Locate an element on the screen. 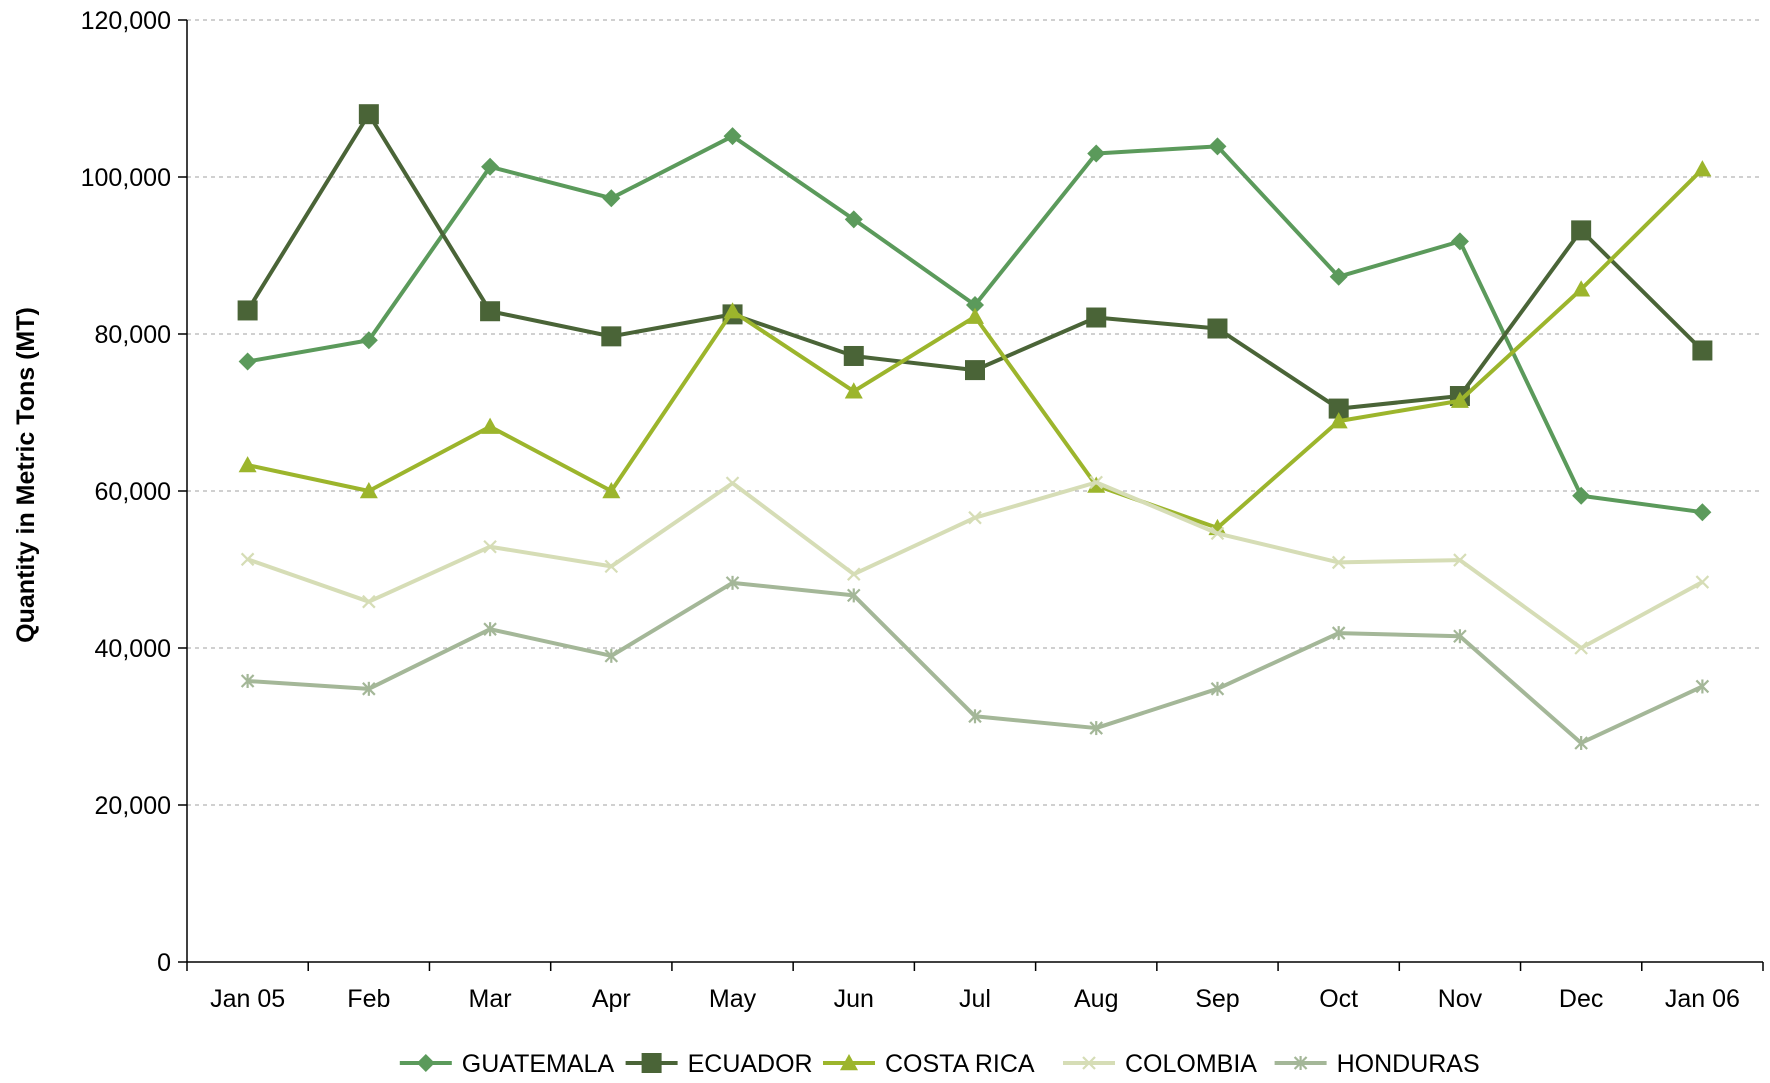  x-tick-label: Jun is located at coordinates (854, 999).